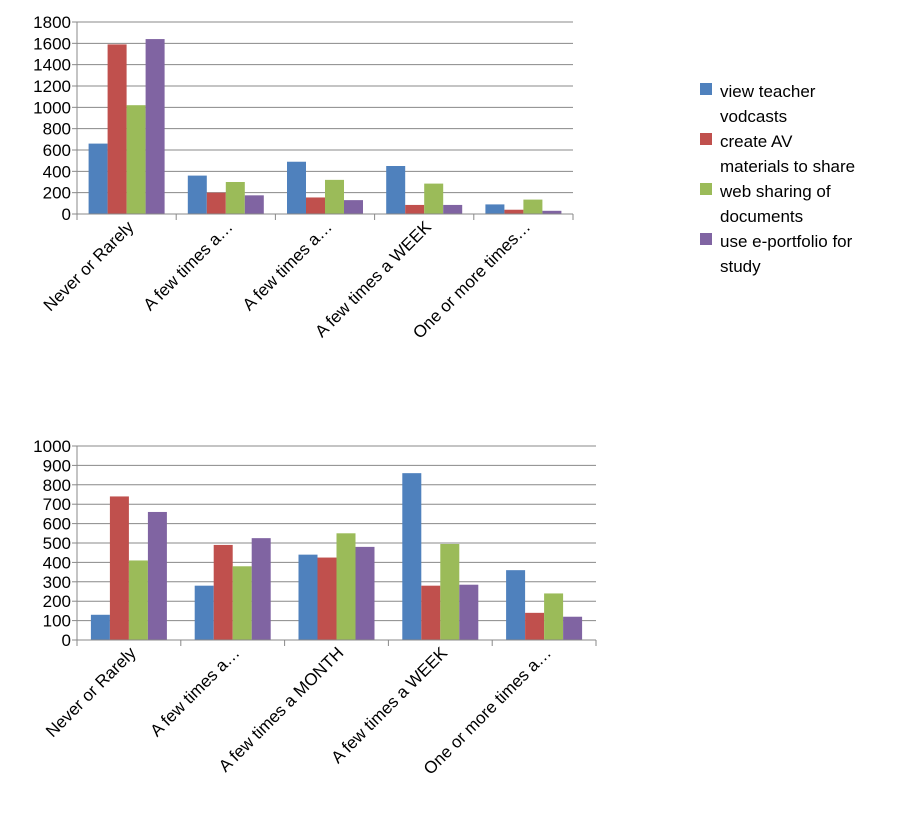 This screenshot has height=837, width=913. What do you see at coordinates (740, 266) in the screenshot?
I see `legend-label: study` at bounding box center [740, 266].